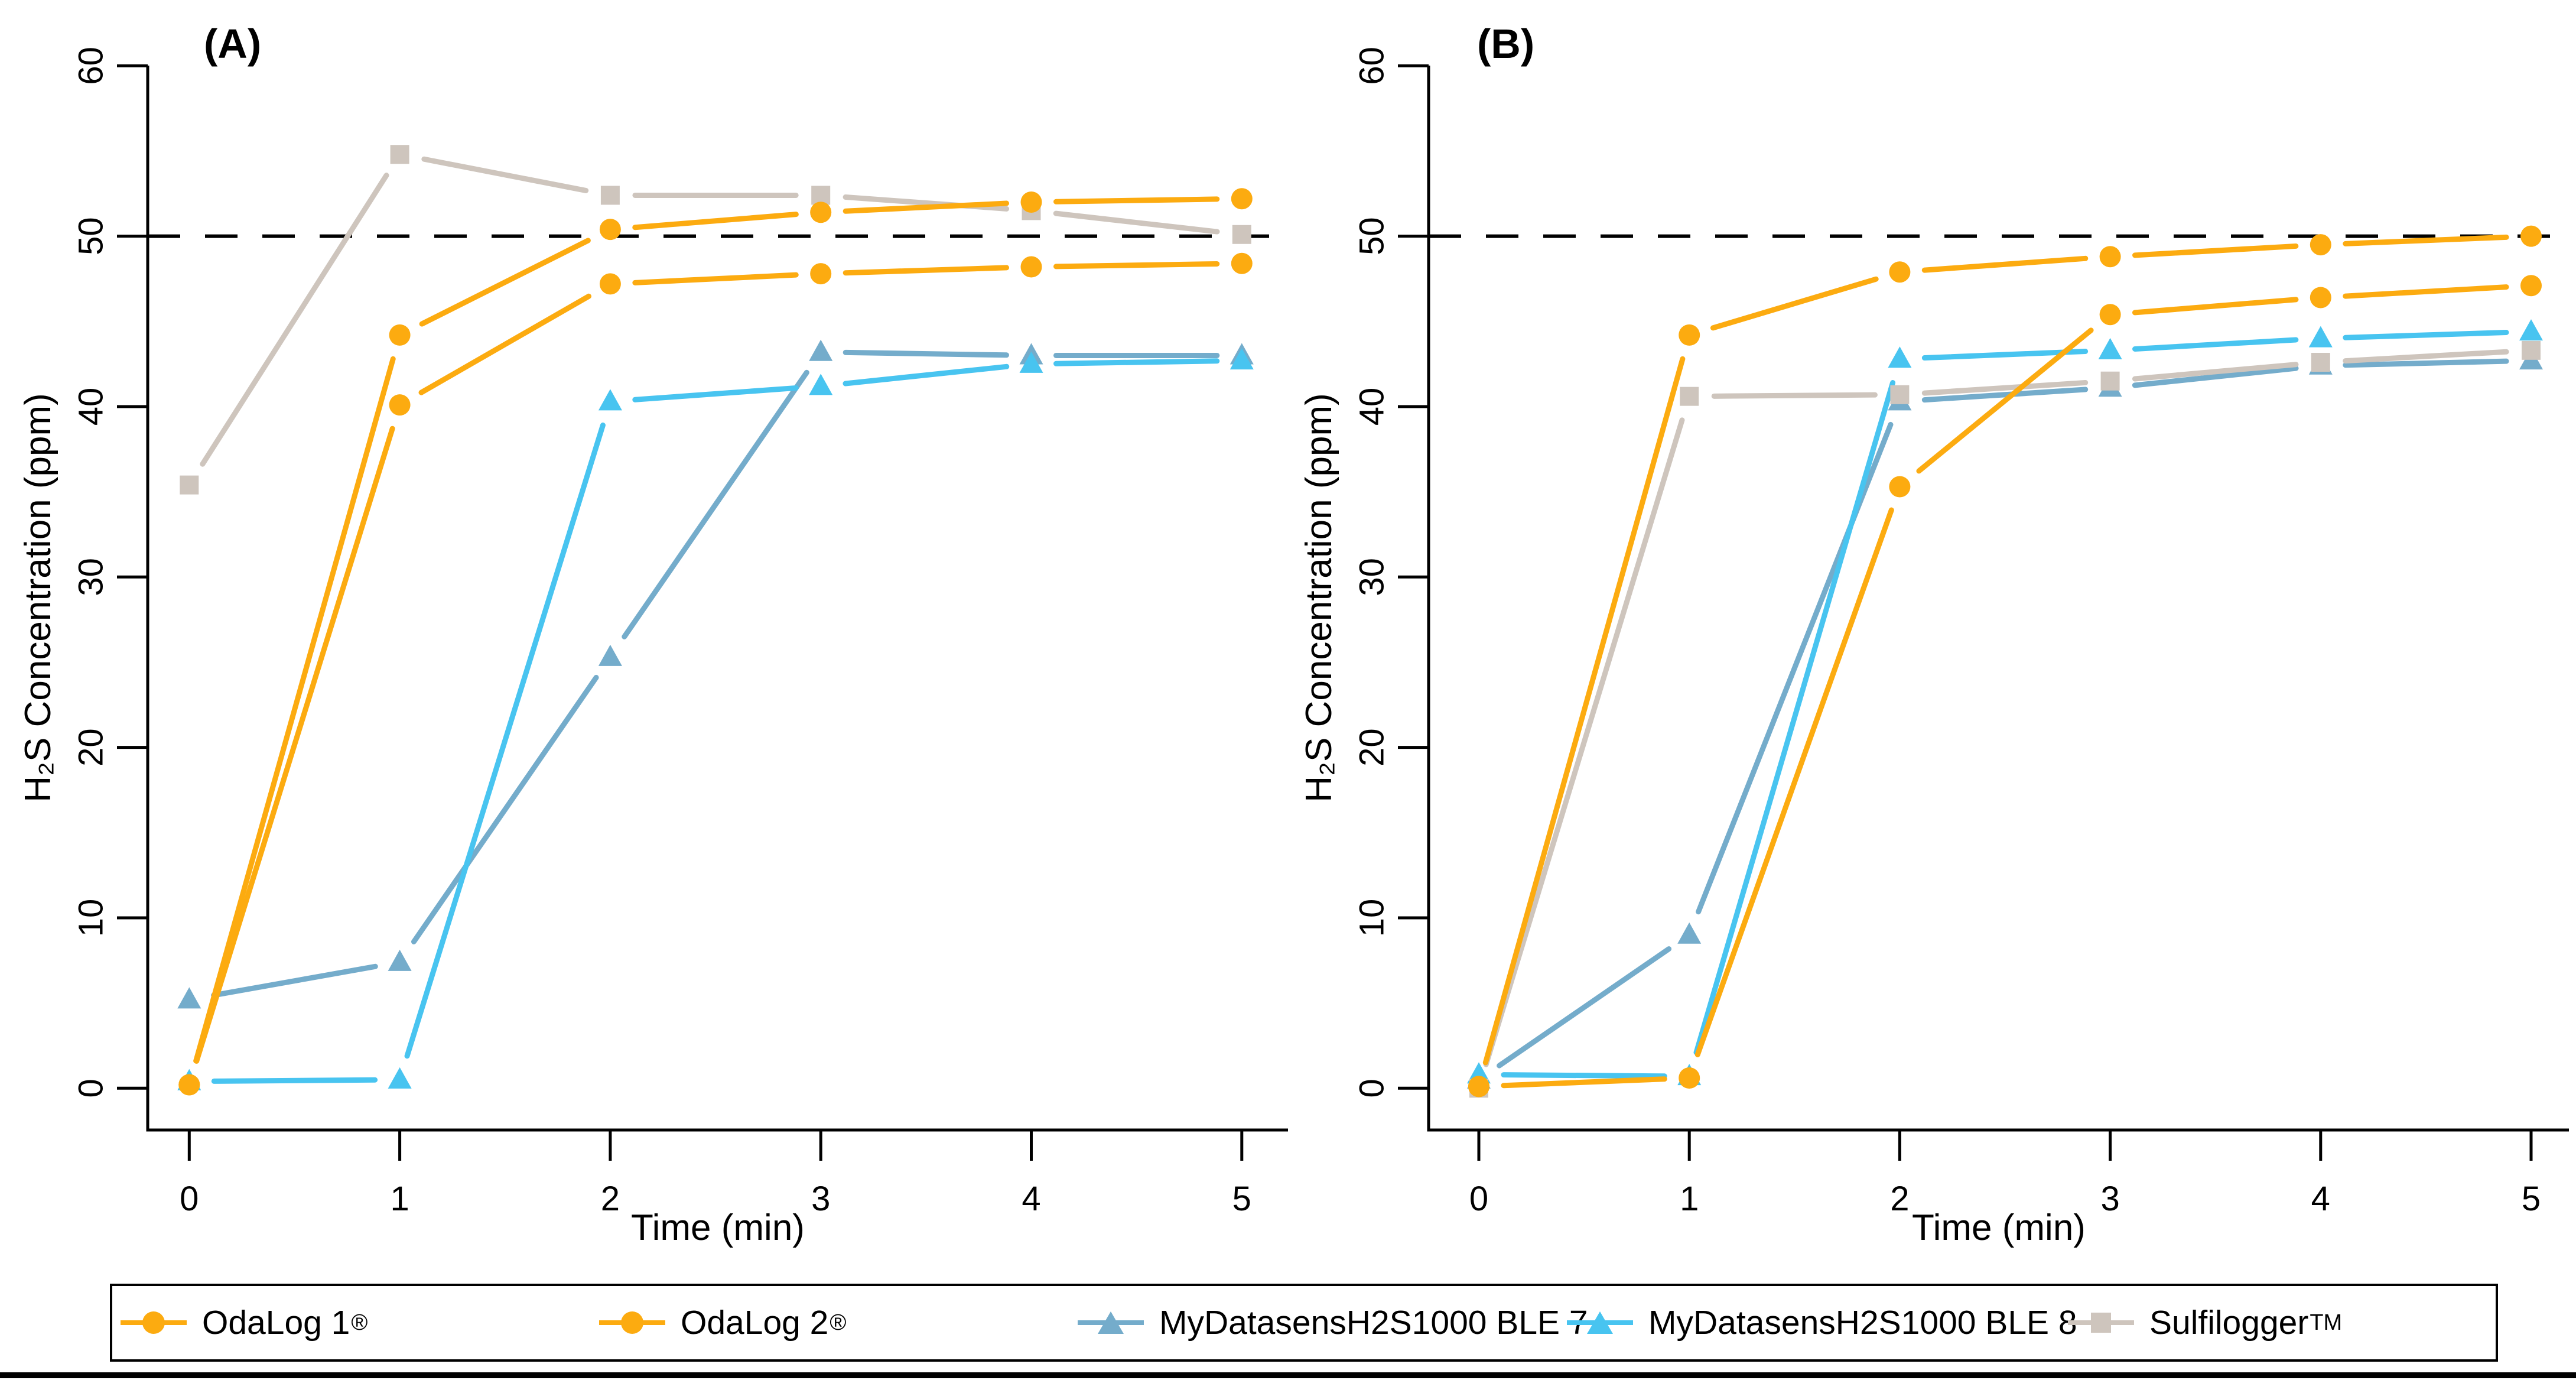 Image resolution: width=2576 pixels, height=1380 pixels. What do you see at coordinates (2101, 1323) in the screenshot?
I see `sulfilogger-marker-icon` at bounding box center [2101, 1323].